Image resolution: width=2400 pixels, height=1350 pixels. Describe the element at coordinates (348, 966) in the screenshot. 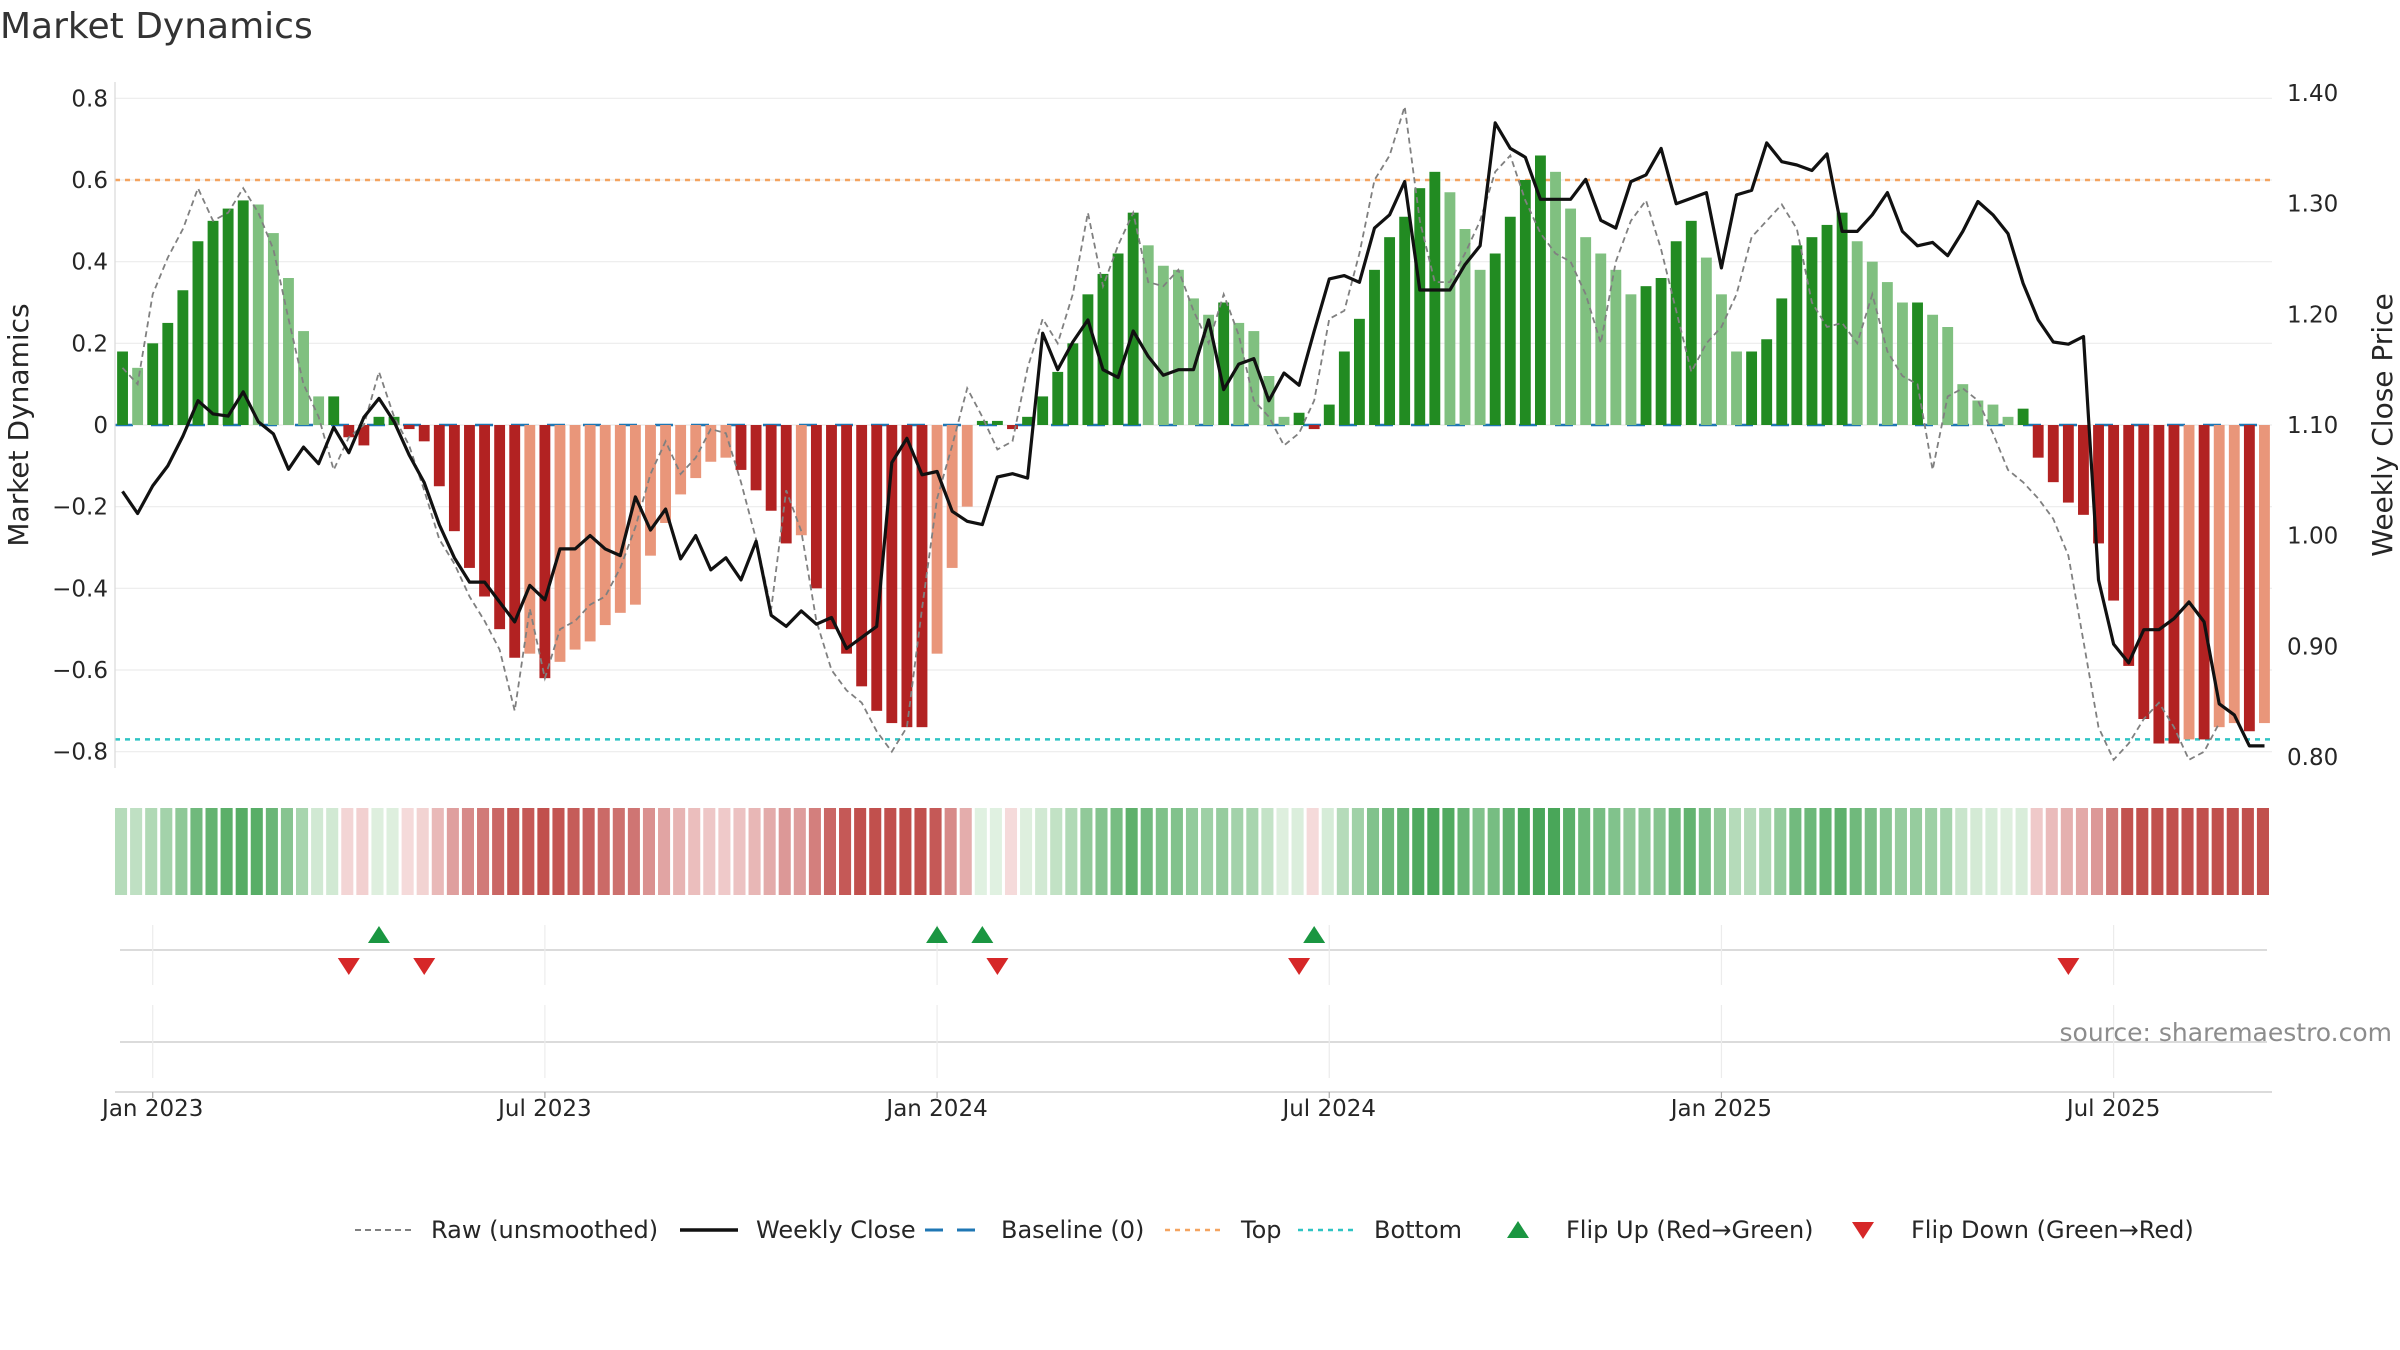

I see `flip-down-marker` at that location.